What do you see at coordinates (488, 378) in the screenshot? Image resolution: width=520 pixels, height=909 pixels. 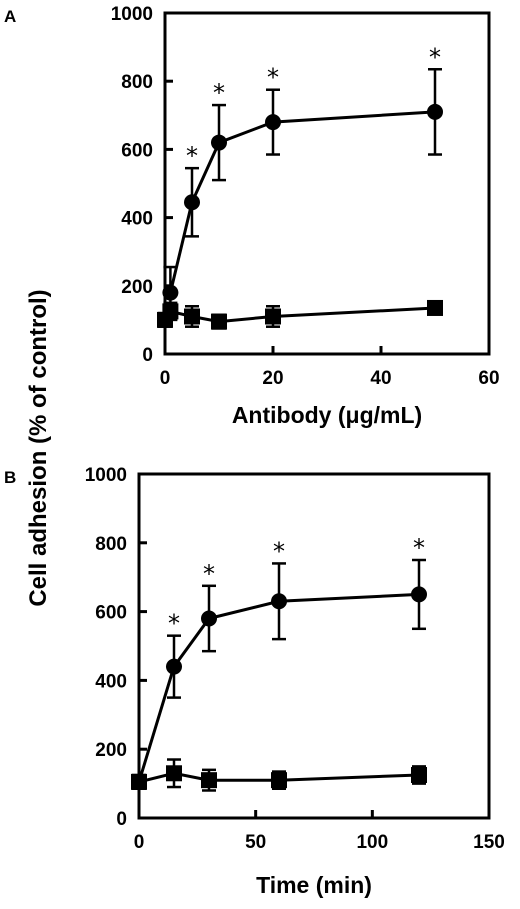 I see `x-tick-label: 60` at bounding box center [488, 378].